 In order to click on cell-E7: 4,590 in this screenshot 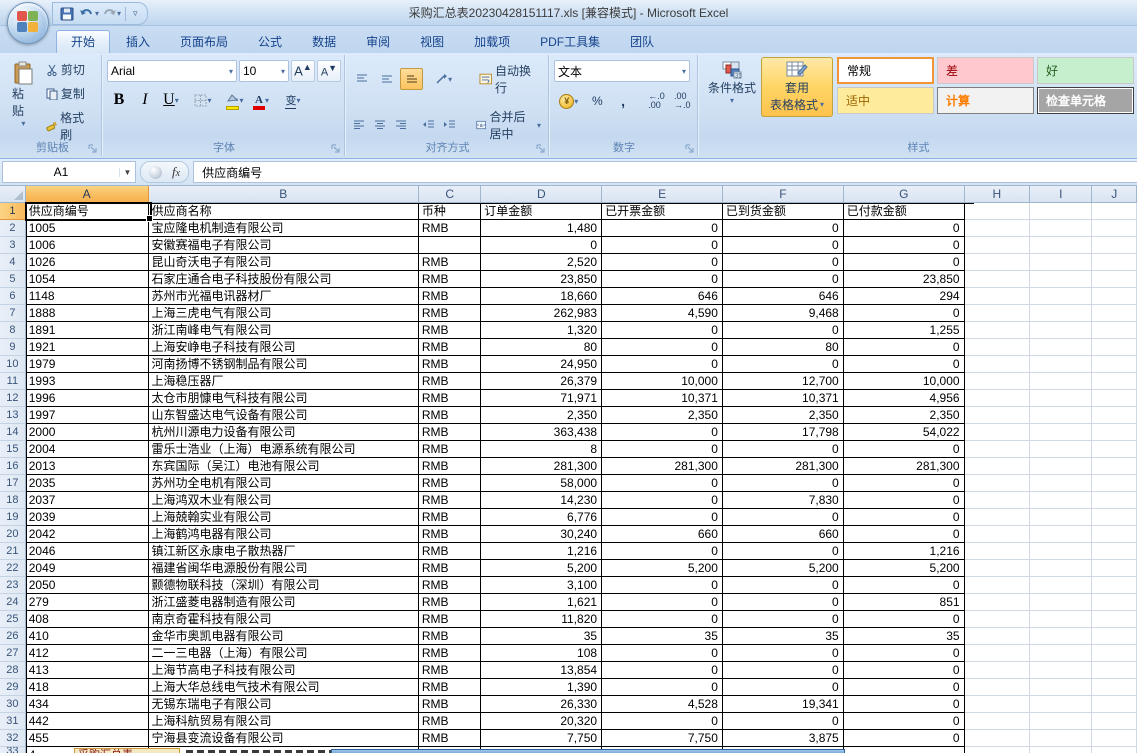, I will do `click(662, 313)`.